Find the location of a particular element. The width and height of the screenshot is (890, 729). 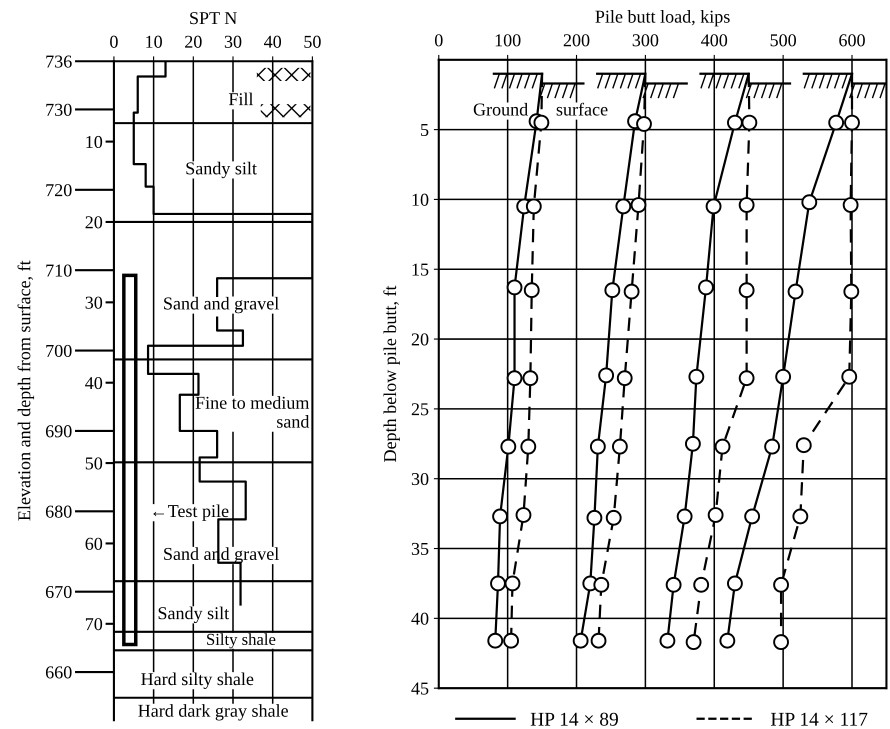

annotation: Sand and gravel is located at coordinates (221, 305).